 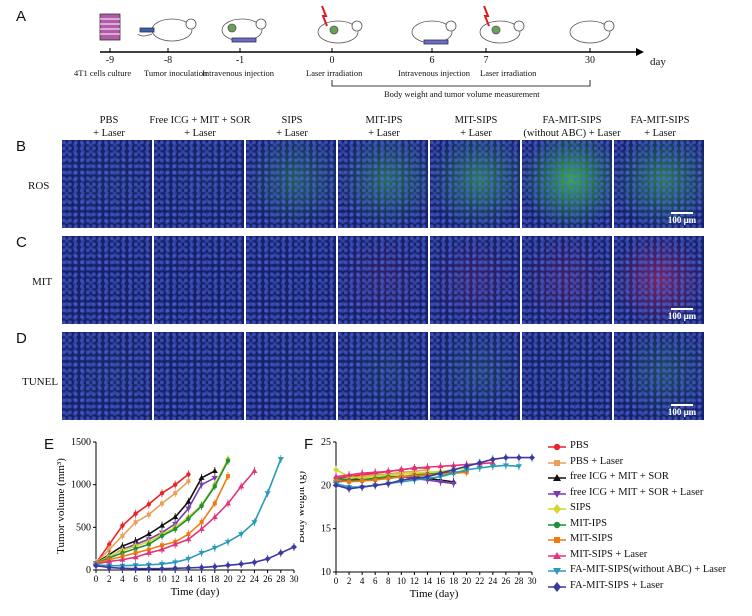 What do you see at coordinates (591, 538) in the screenshot?
I see `legend-label: MIT-SIPS` at bounding box center [591, 538].